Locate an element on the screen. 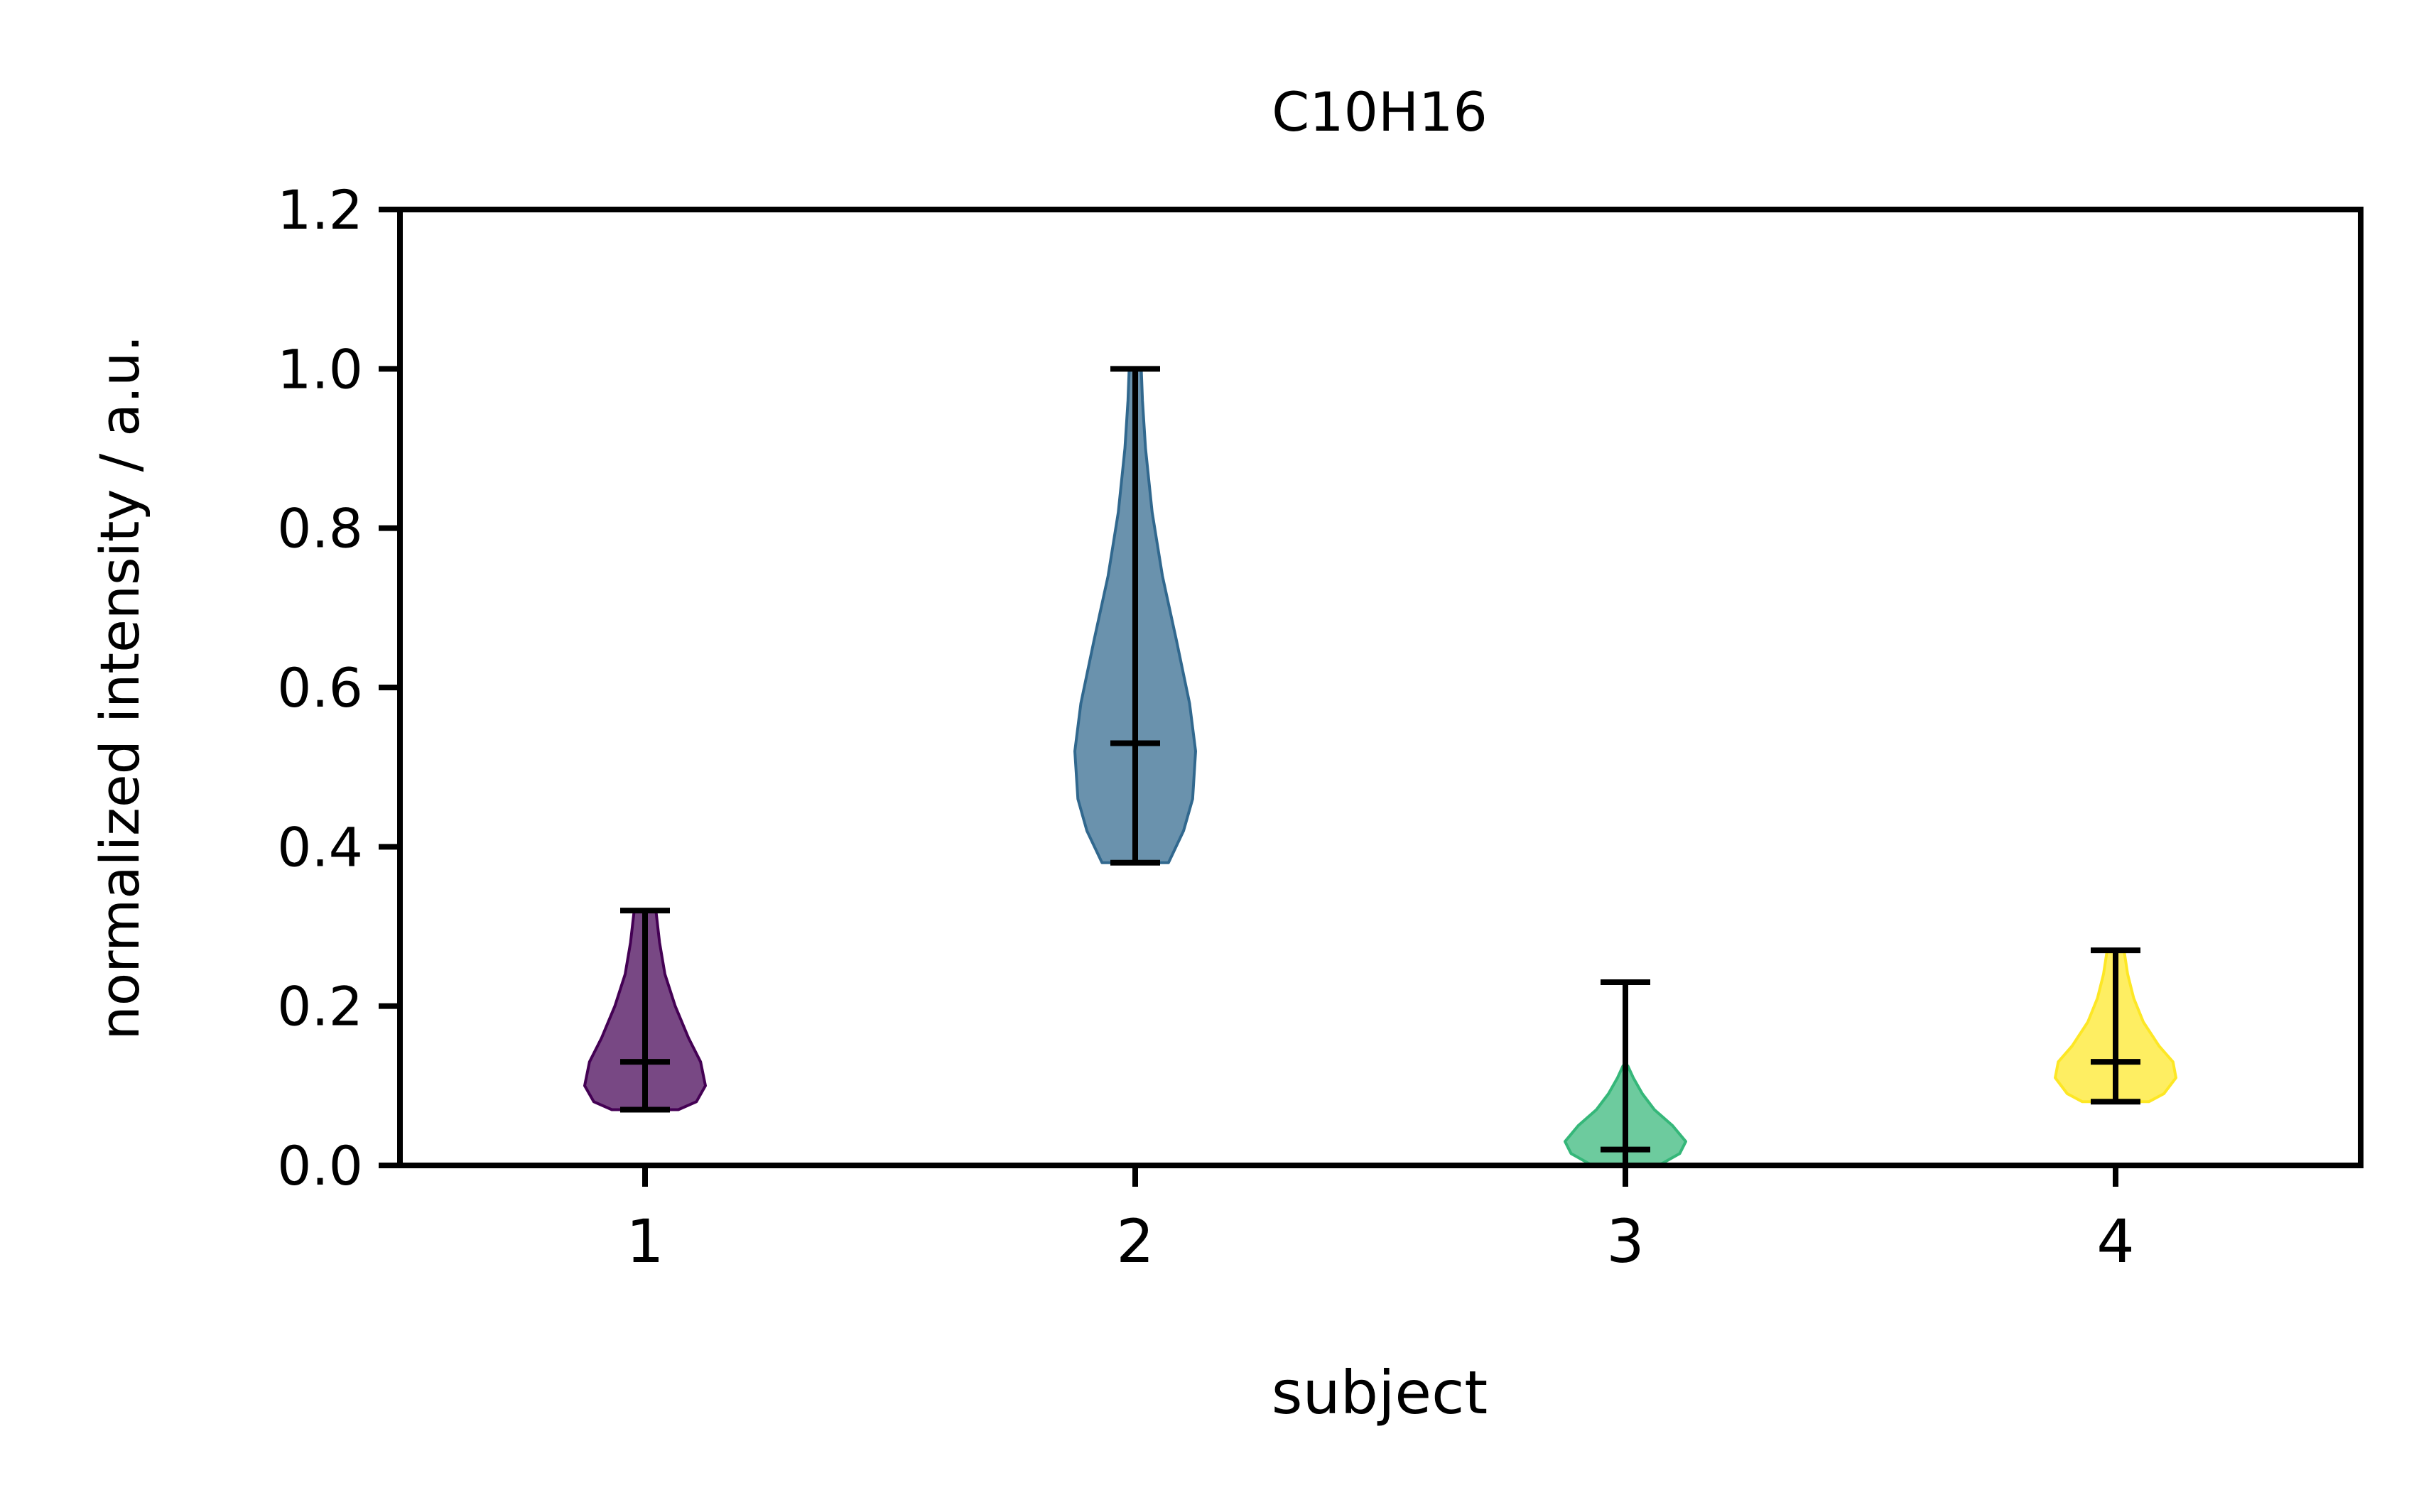 Image resolution: width=2431 pixels, height=1512 pixels. y-axis: 0.0 0.2 0.4 0.6 0.8 1.0 1.2 is located at coordinates (338, 687).